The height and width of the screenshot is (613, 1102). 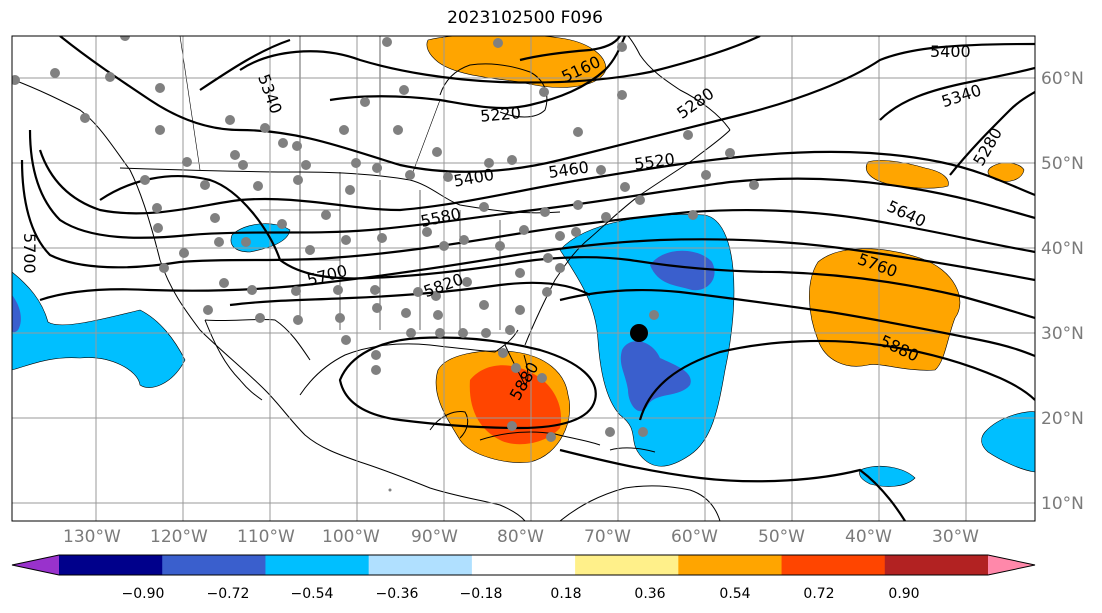 I want to click on lon-label: 120°W, so click(x=179, y=537).